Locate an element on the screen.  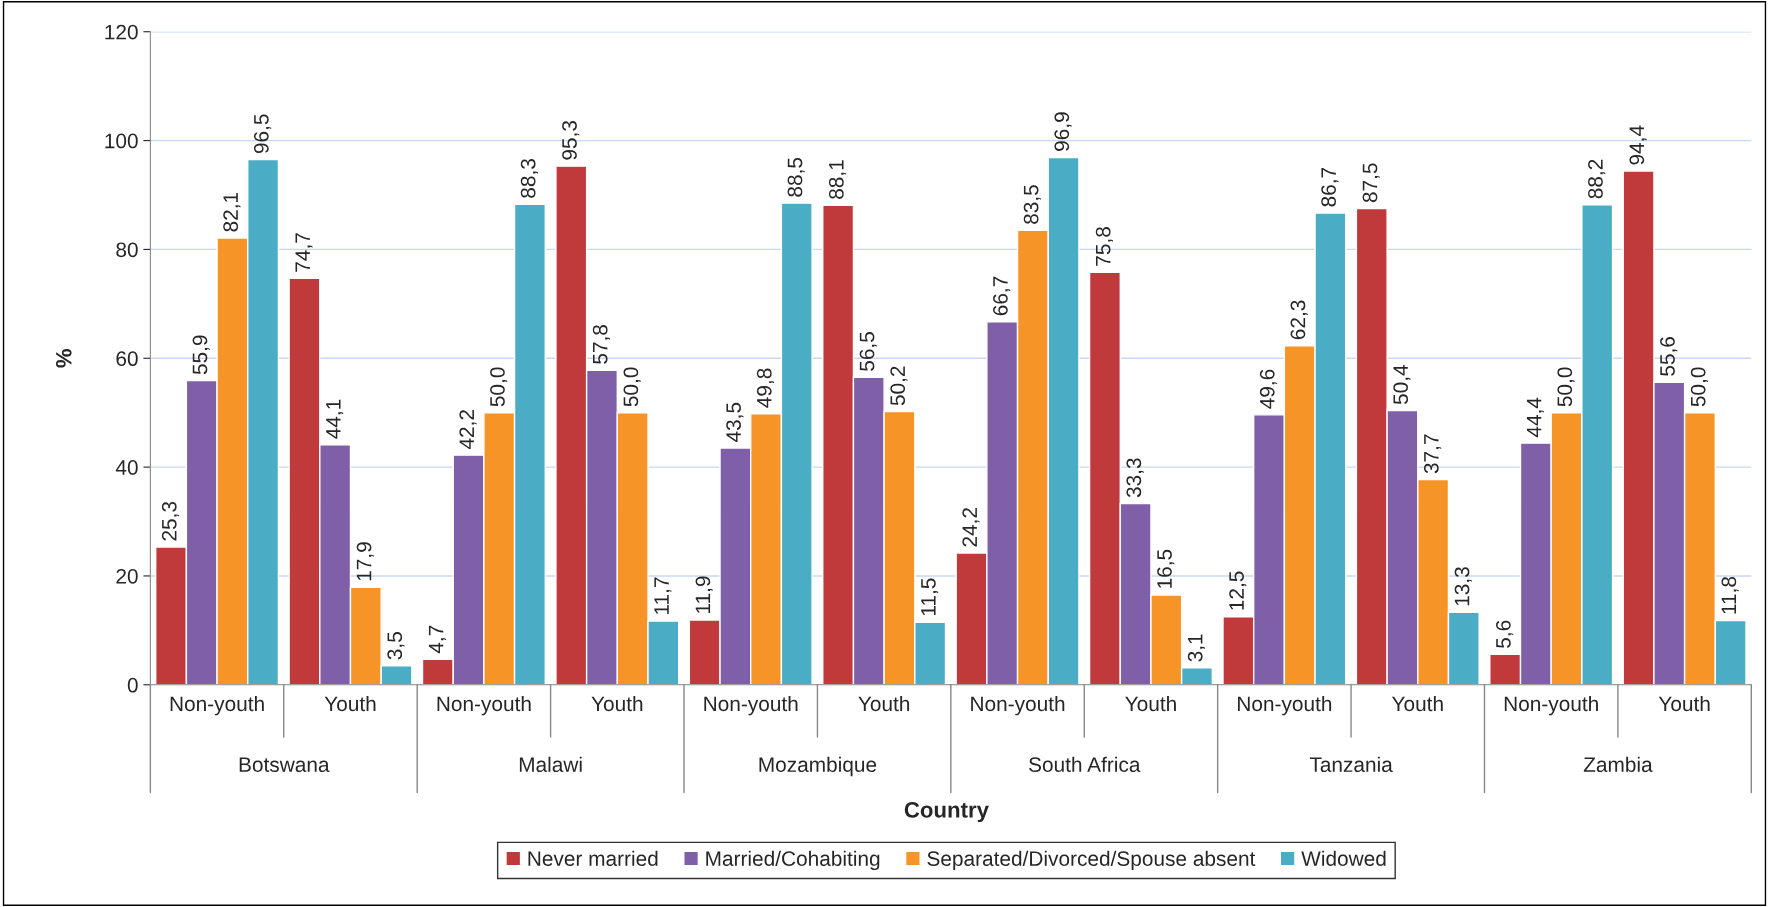
data-label: 44,1 is located at coordinates (335, 419).